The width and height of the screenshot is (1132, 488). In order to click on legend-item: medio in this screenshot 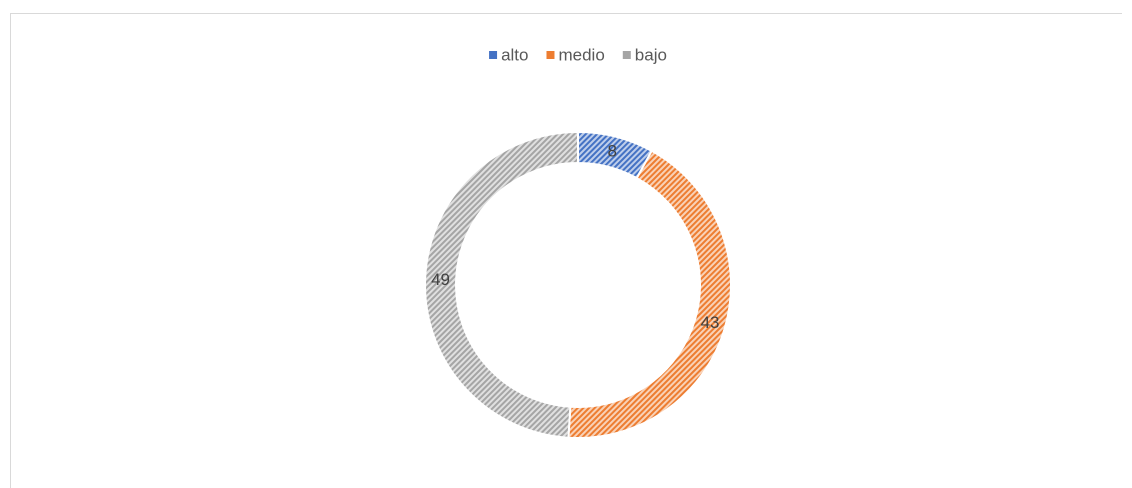, I will do `click(575, 54)`.